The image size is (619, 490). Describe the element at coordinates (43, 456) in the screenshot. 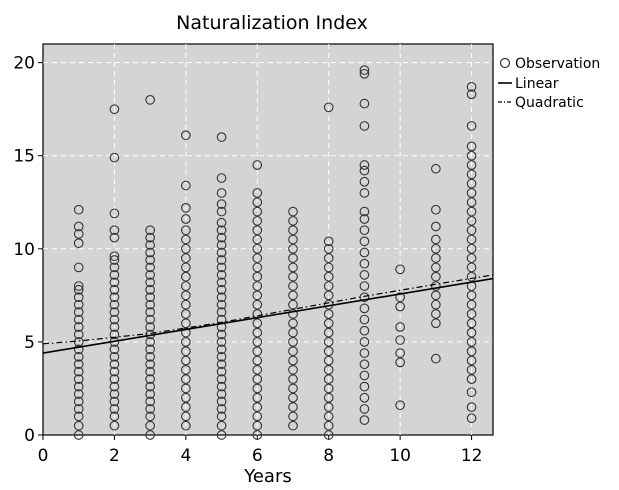

I see `x-tick-label: 0` at that location.